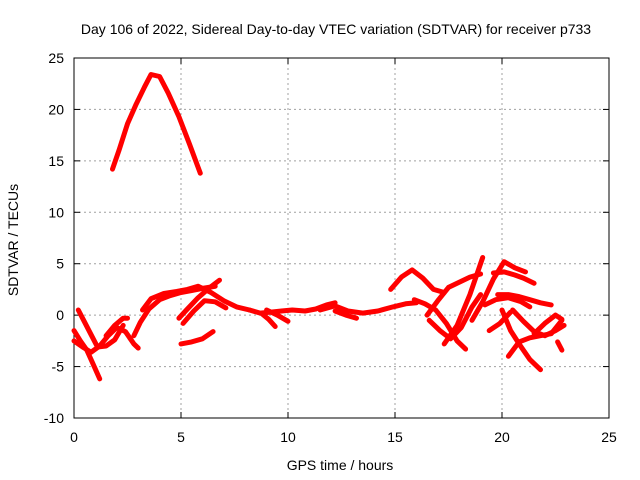  What do you see at coordinates (502, 437) in the screenshot?
I see `x-tick-label: 20` at bounding box center [502, 437].